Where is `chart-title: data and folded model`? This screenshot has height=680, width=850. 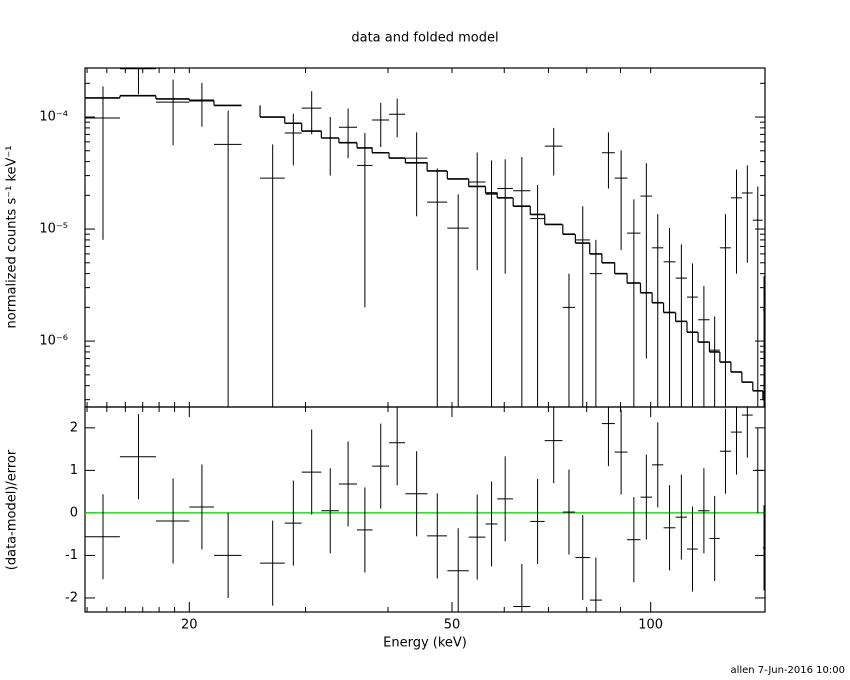
chart-title: data and folded model is located at coordinates (424, 38).